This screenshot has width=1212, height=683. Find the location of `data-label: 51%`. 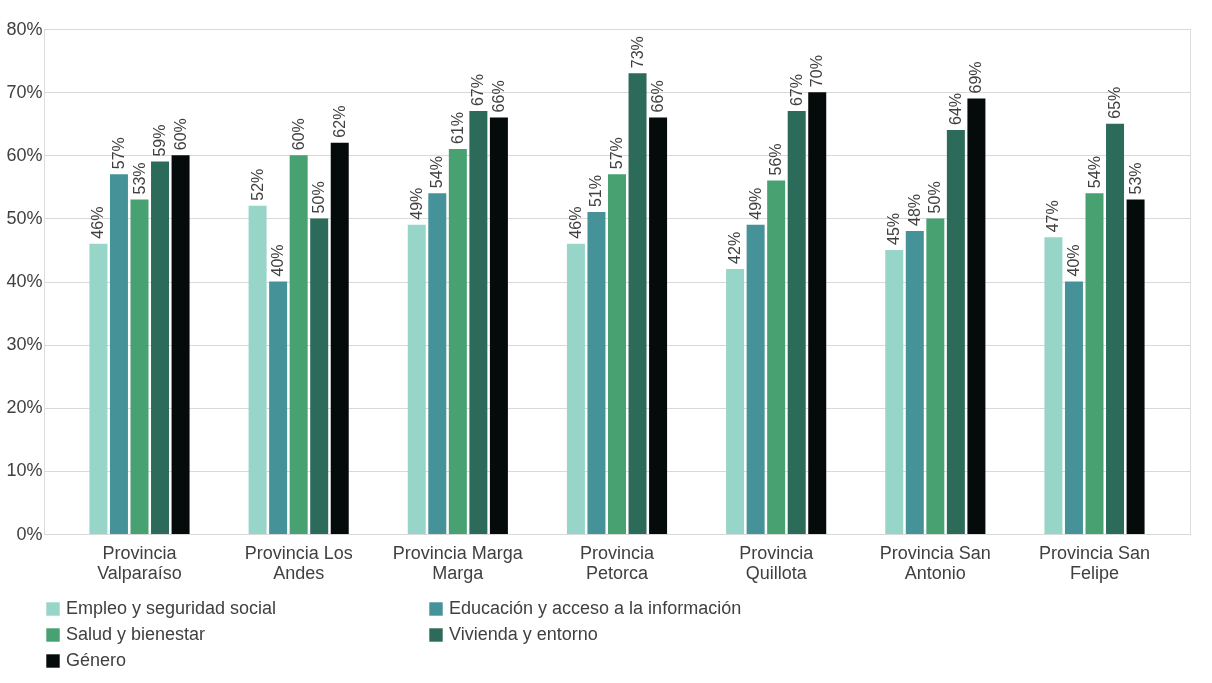

data-label: 51% is located at coordinates (596, 191).